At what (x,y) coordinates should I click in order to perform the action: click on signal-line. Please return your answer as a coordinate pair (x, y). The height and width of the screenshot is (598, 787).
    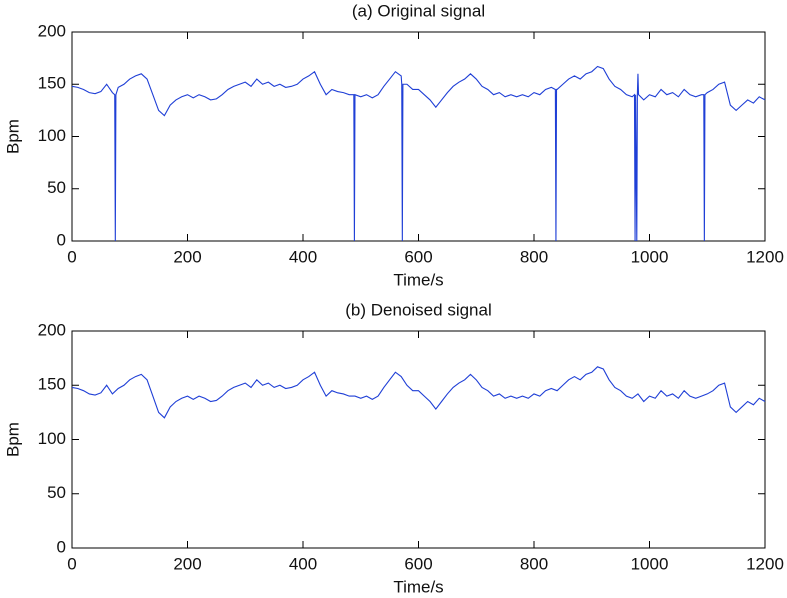
    Looking at the image, I should click on (418, 392).